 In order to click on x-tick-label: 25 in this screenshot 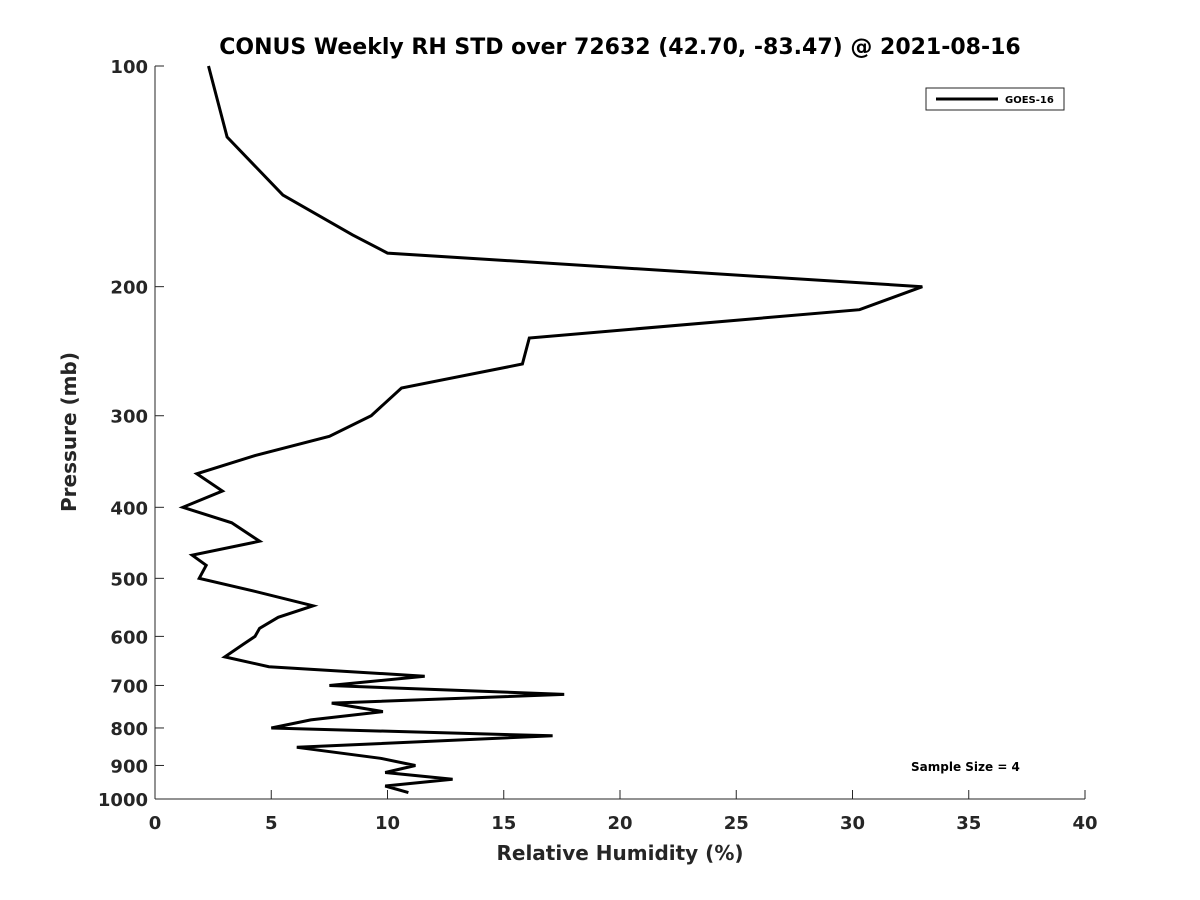, I will do `click(736, 823)`.